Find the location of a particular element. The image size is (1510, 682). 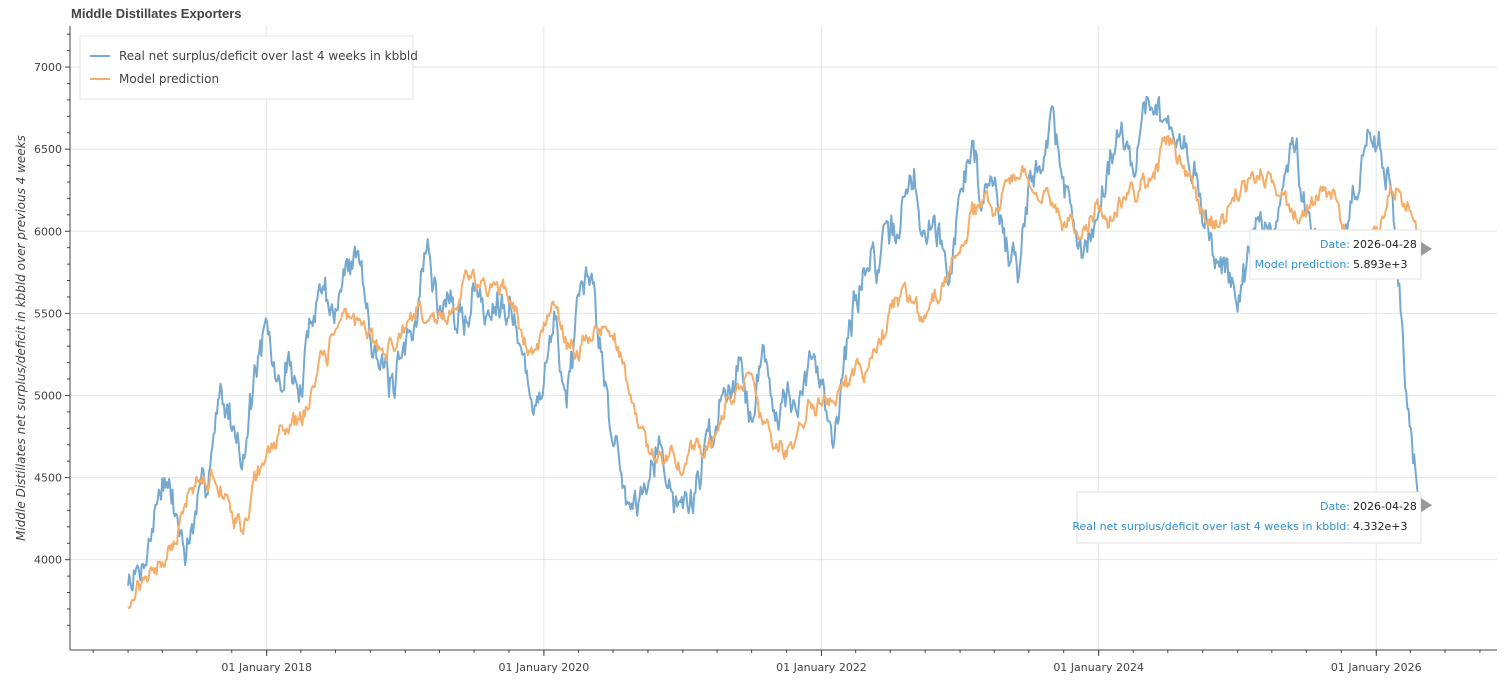

y-tick-label: 6000 is located at coordinates (48, 231).